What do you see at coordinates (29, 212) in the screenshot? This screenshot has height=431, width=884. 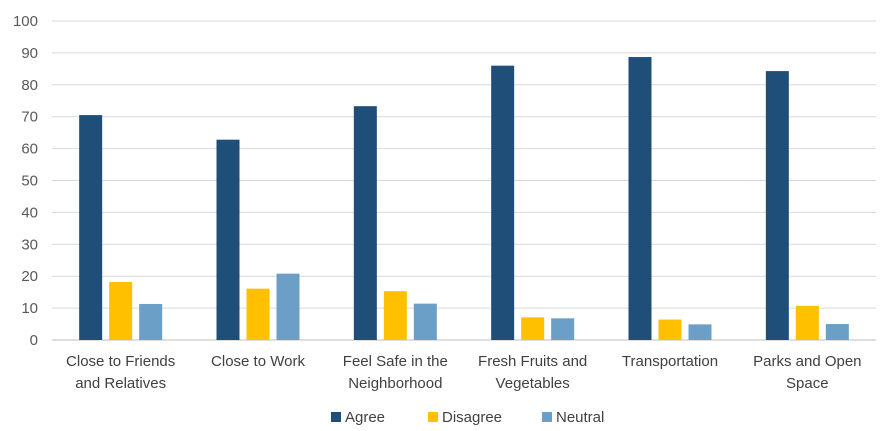 I see `y-tick-label: 40` at bounding box center [29, 212].